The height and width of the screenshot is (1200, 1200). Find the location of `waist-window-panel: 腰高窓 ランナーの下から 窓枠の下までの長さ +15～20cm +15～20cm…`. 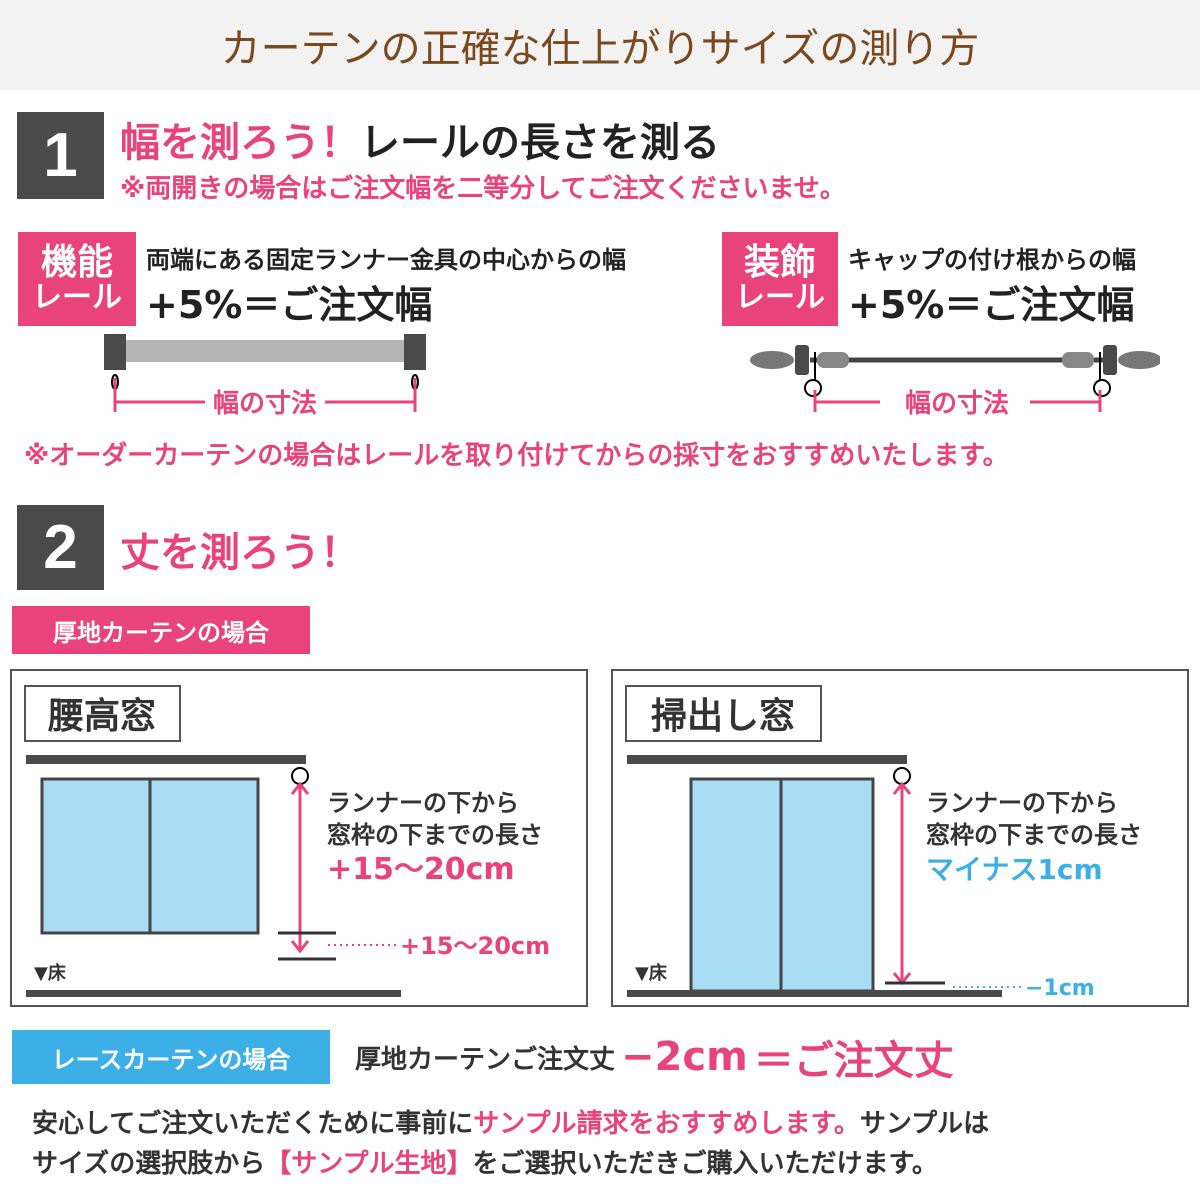

waist-window-panel: 腰高窓 ランナーの下から 窓枠の下までの長さ +15～20cm +15～20cm… is located at coordinates (299, 838).